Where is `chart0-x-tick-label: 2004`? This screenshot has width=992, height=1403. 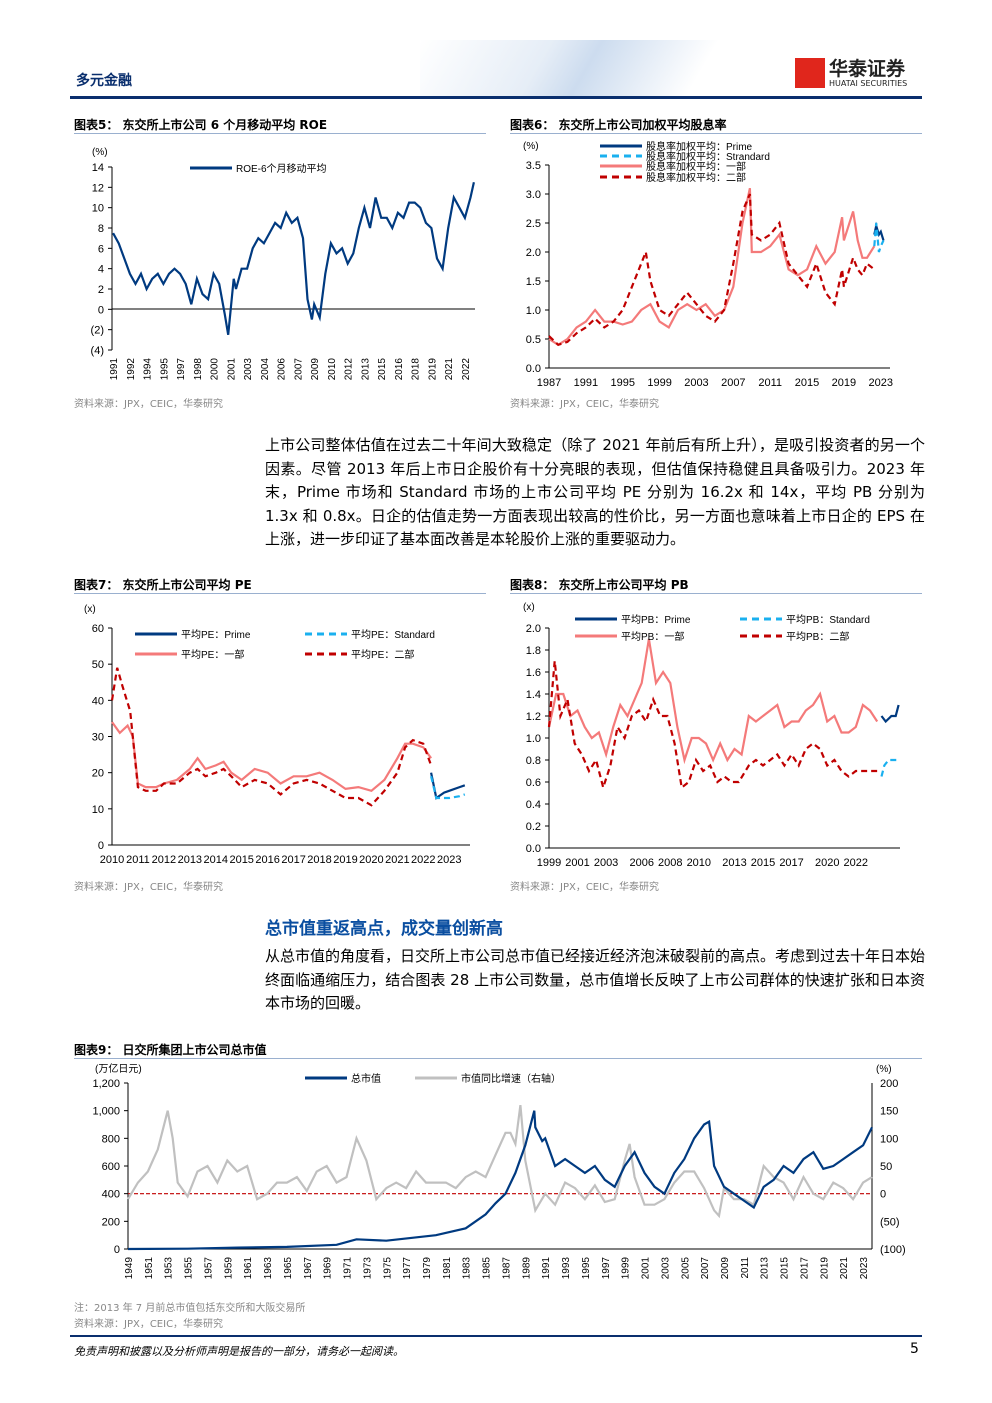 chart0-x-tick-label: 2004 is located at coordinates (265, 369).